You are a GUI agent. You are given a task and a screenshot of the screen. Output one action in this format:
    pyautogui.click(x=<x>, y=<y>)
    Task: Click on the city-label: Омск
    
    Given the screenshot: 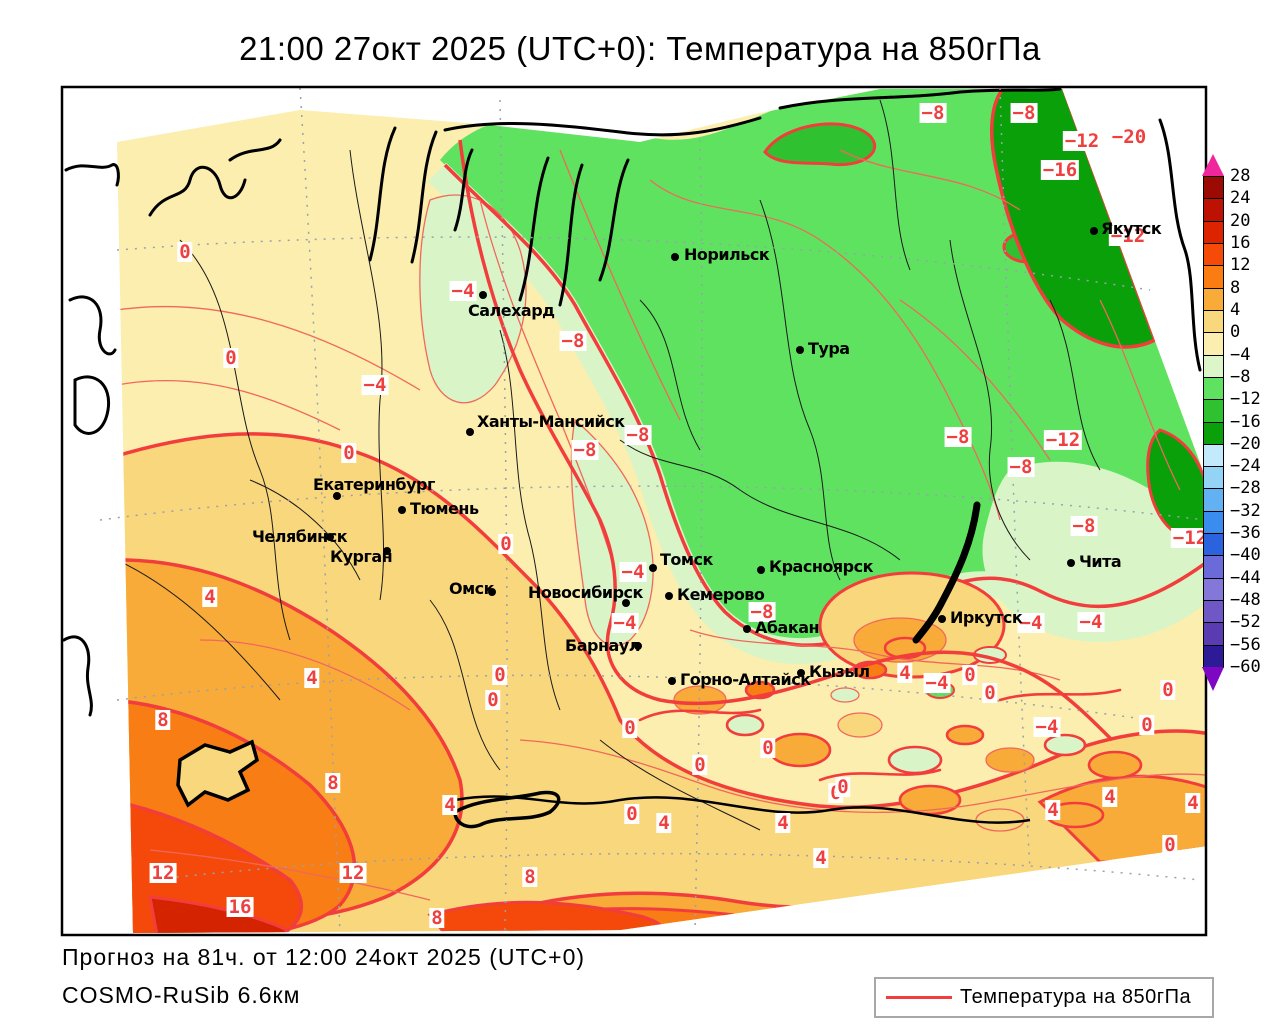 What is the action you would take?
    pyautogui.click(x=472, y=588)
    